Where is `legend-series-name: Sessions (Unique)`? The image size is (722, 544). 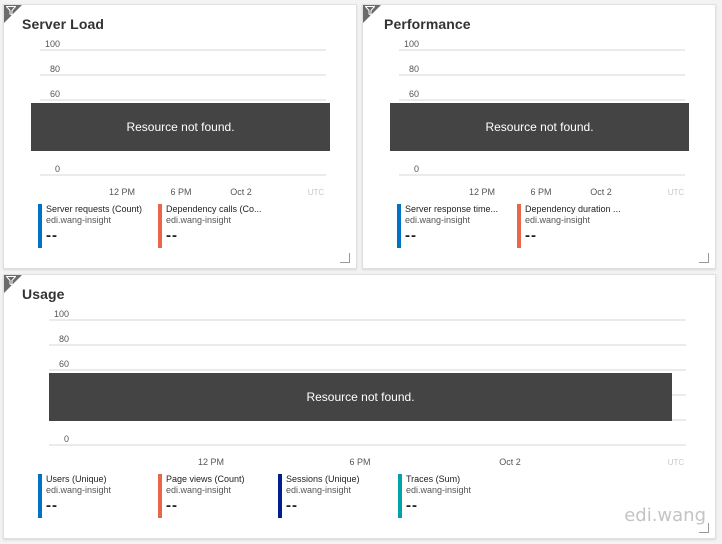 legend-series-name: Sessions (Unique) is located at coordinates (323, 479).